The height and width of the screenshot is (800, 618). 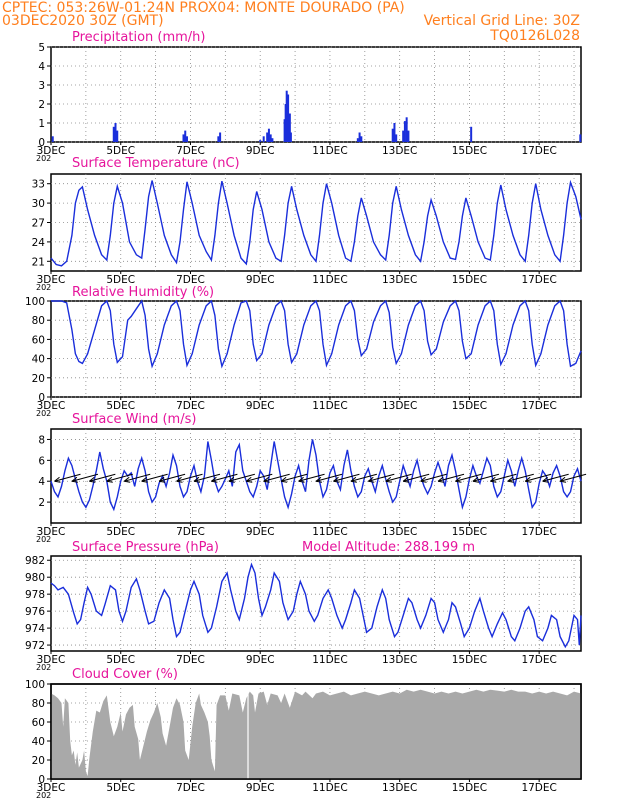 What do you see at coordinates (43, 539) in the screenshot?
I see `wind-year-fragment: 202` at bounding box center [43, 539].